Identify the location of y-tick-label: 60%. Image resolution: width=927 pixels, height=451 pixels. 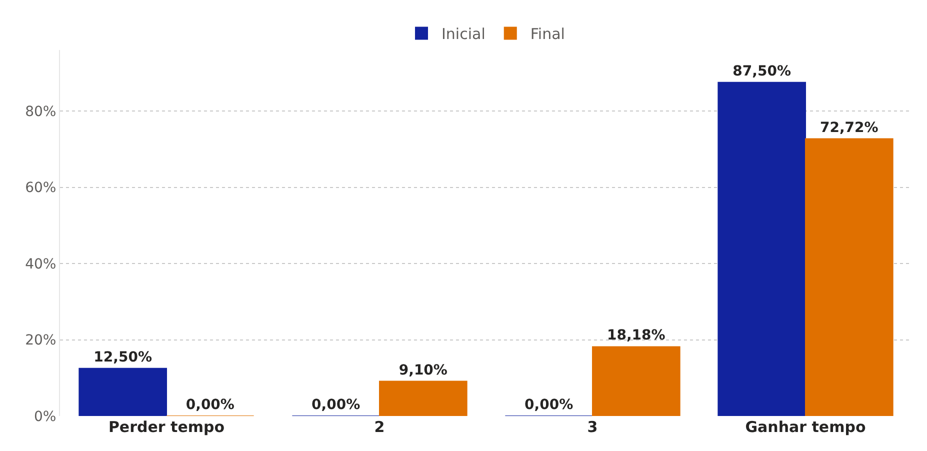
(40, 188).